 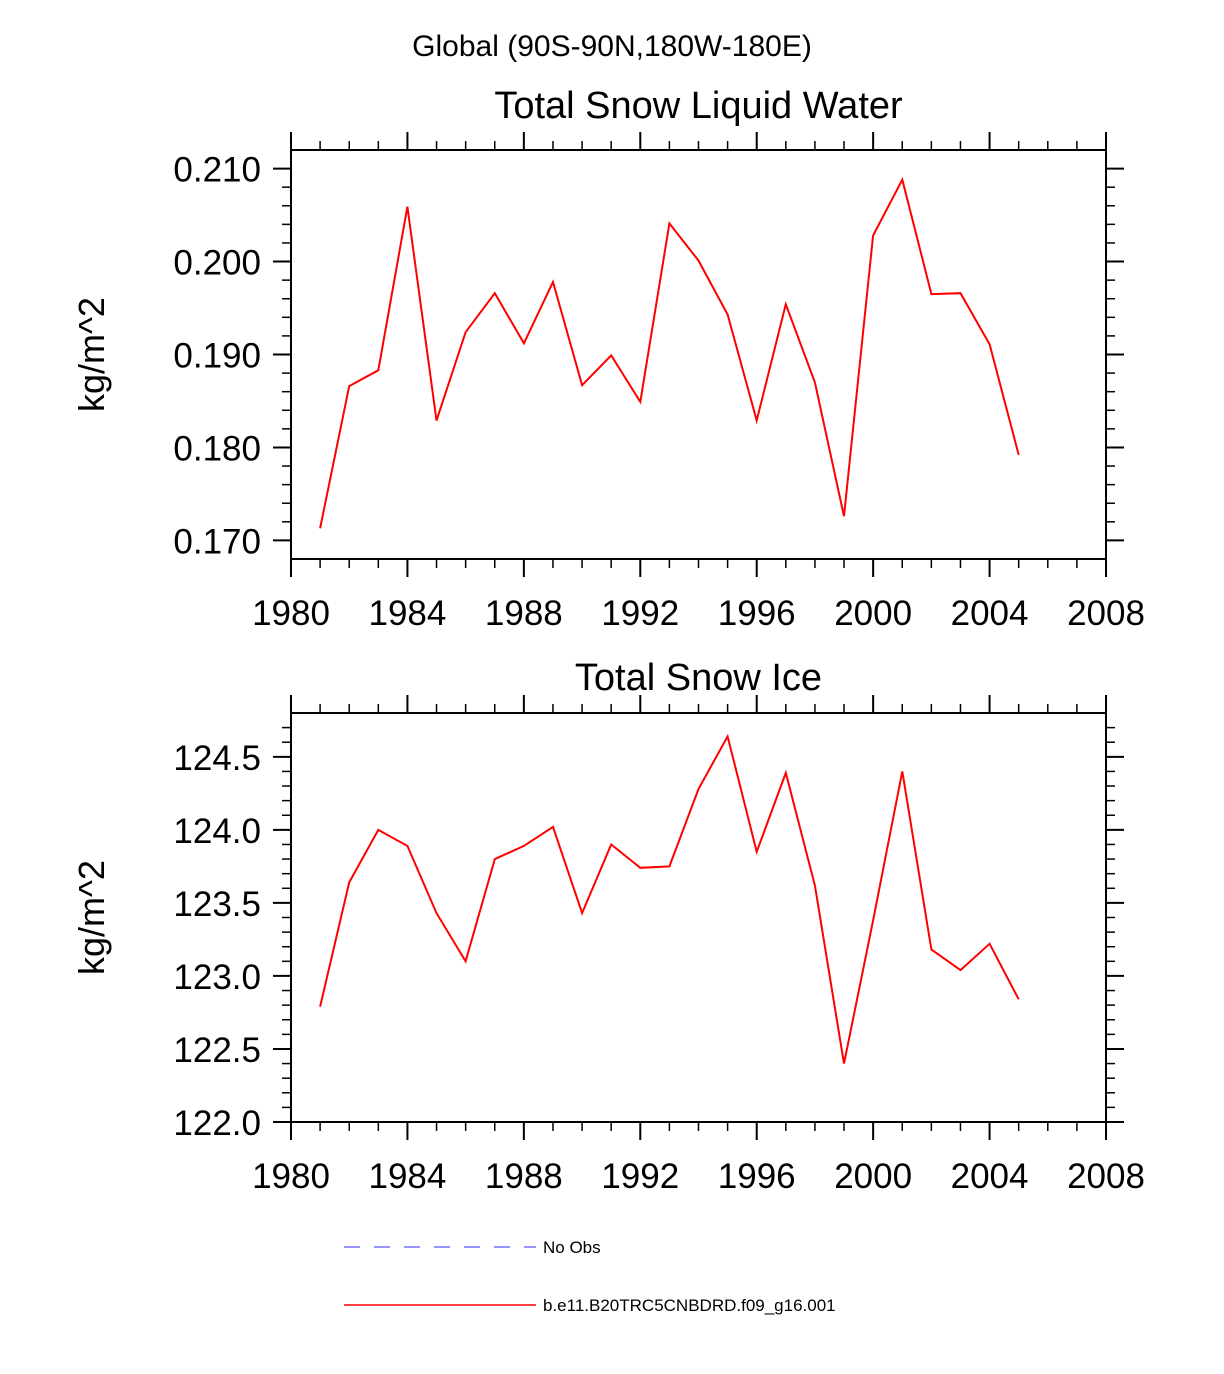 I want to click on legend: No Obs b.e11.B20TRC5CNBDRD.f09_g16.001, so click(x=590, y=1276).